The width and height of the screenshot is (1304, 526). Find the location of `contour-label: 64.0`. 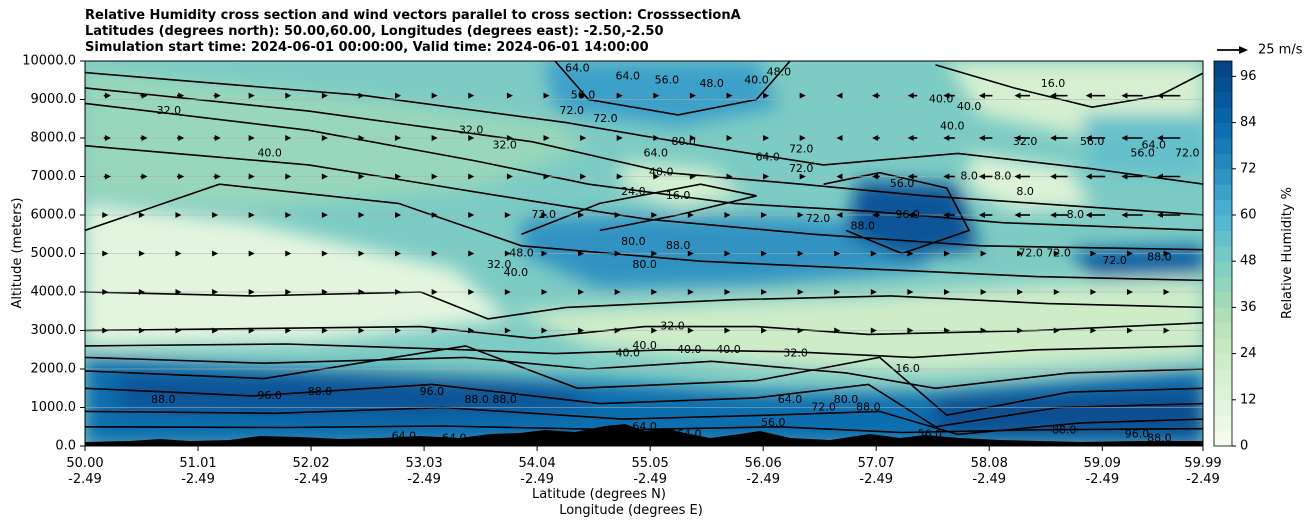

contour-label: 64.0 is located at coordinates (656, 152).